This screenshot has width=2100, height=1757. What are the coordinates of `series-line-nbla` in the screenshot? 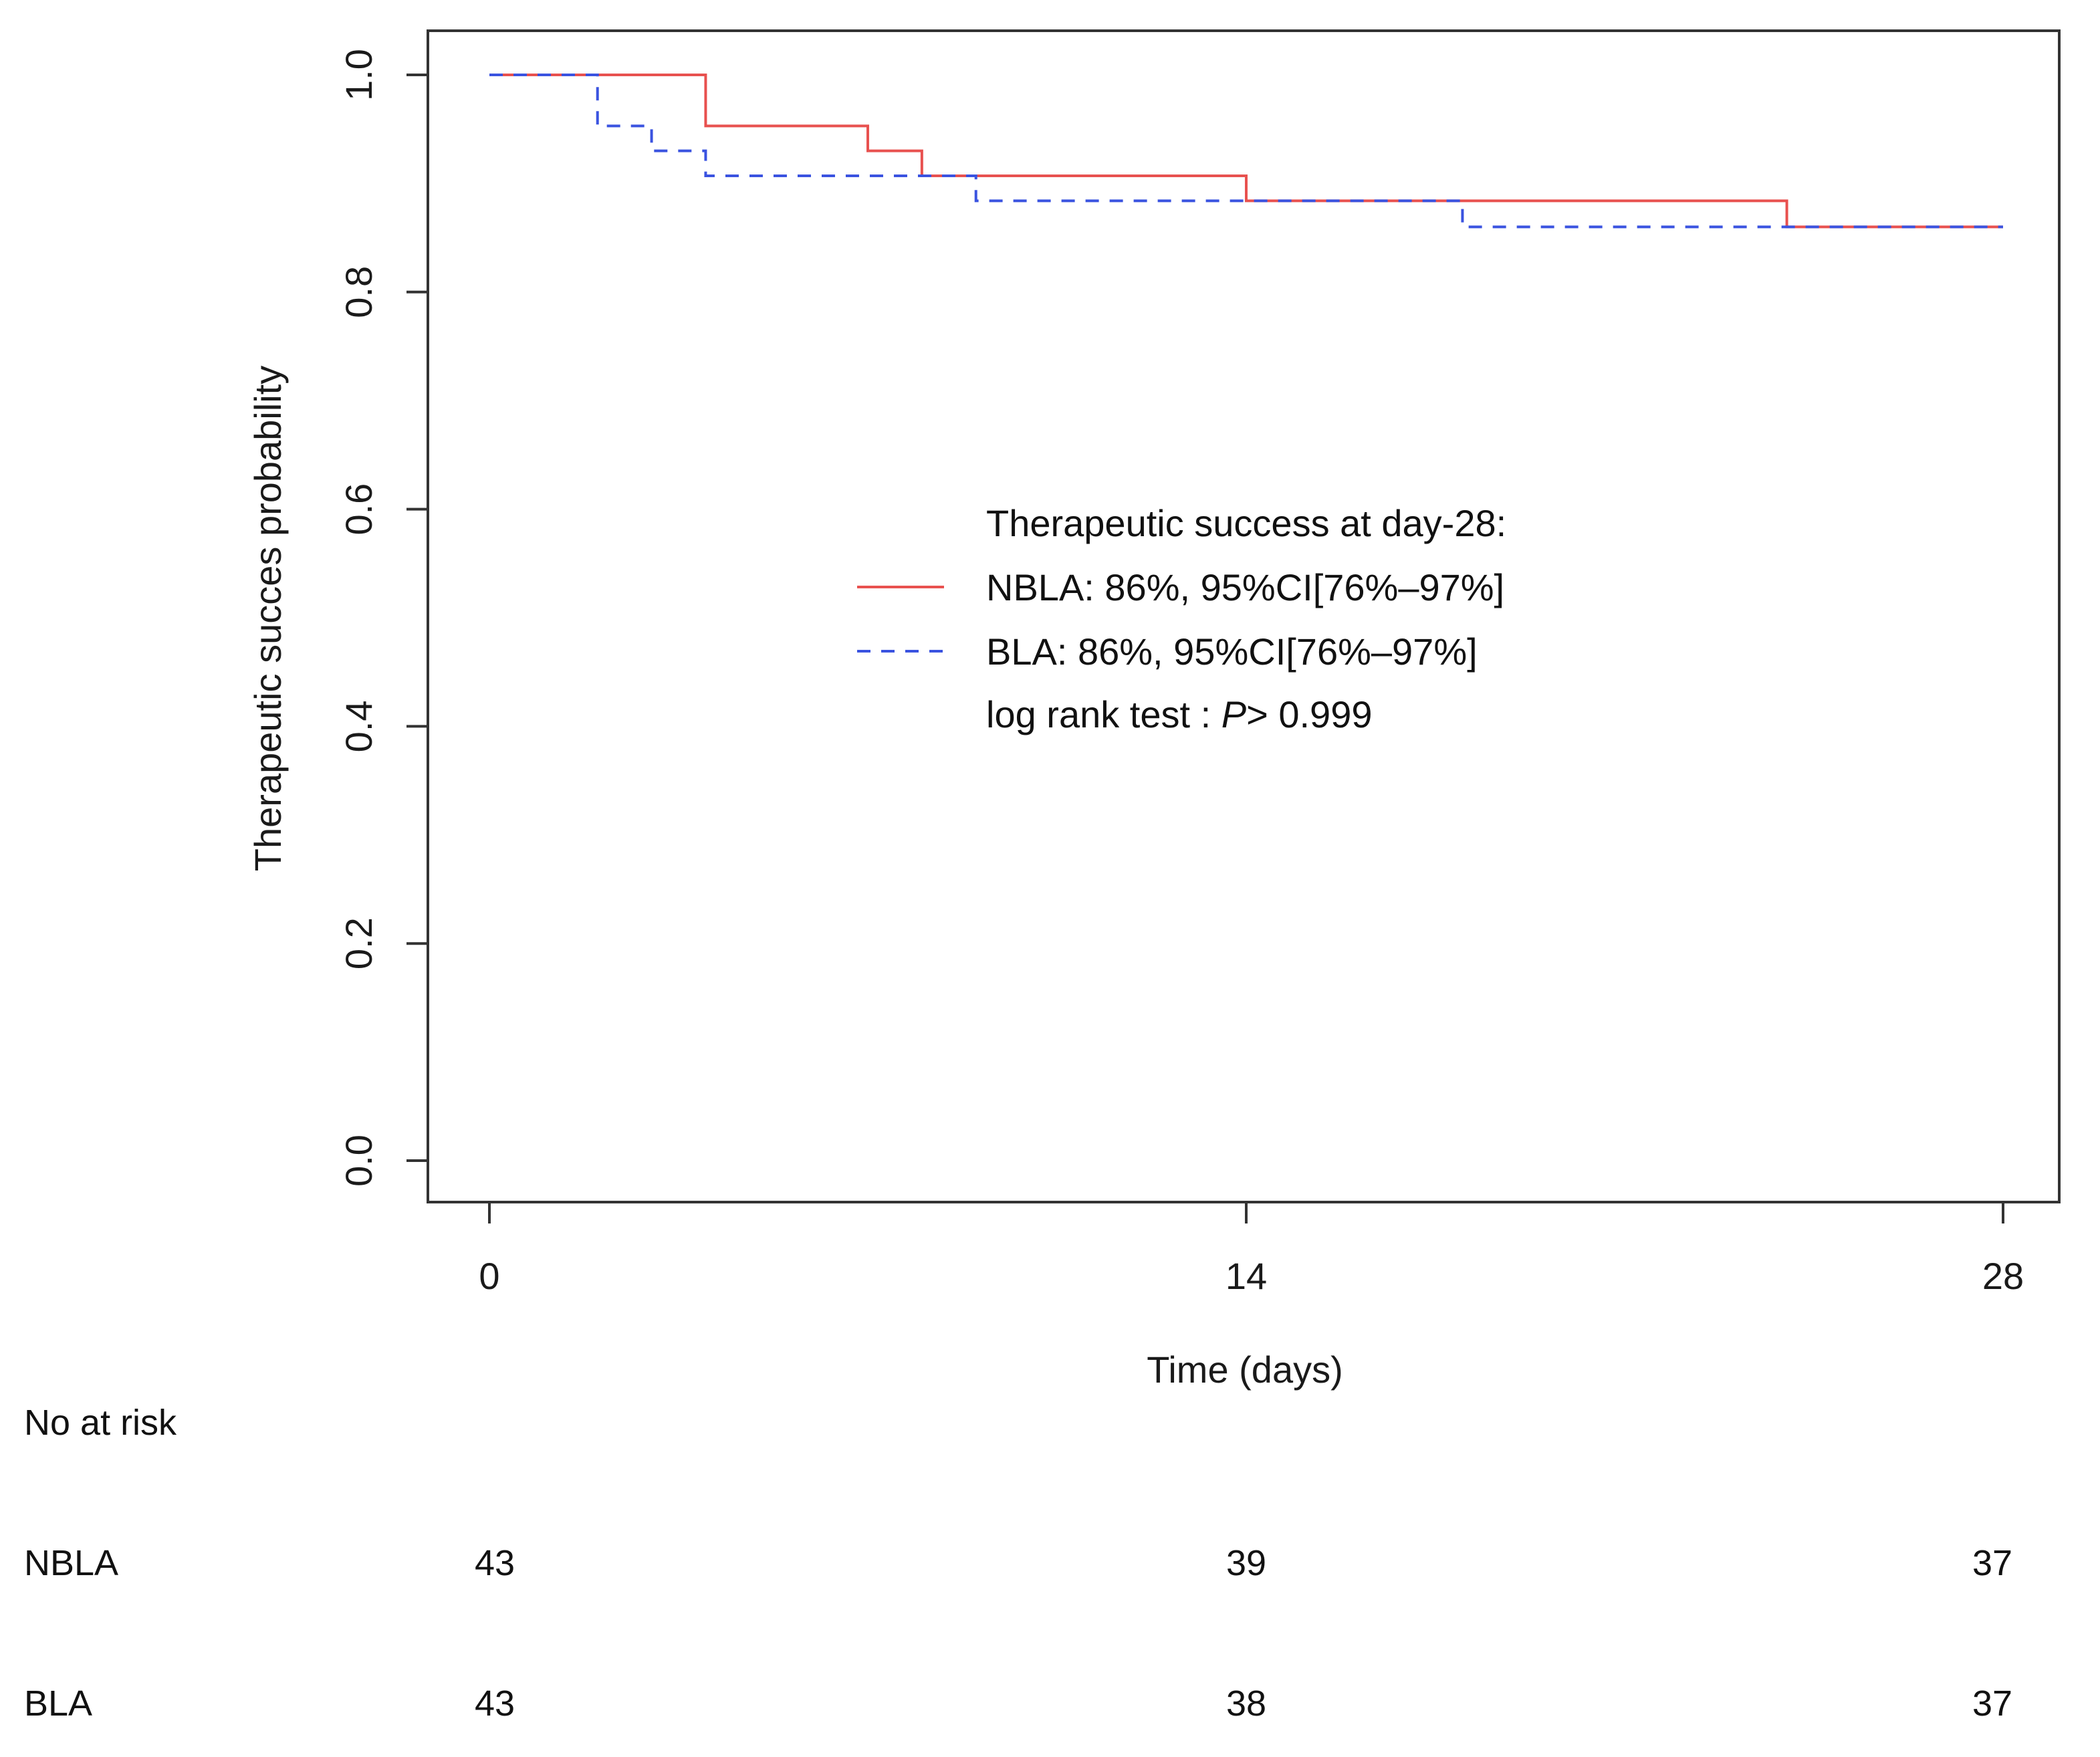 It's located at (1246, 151).